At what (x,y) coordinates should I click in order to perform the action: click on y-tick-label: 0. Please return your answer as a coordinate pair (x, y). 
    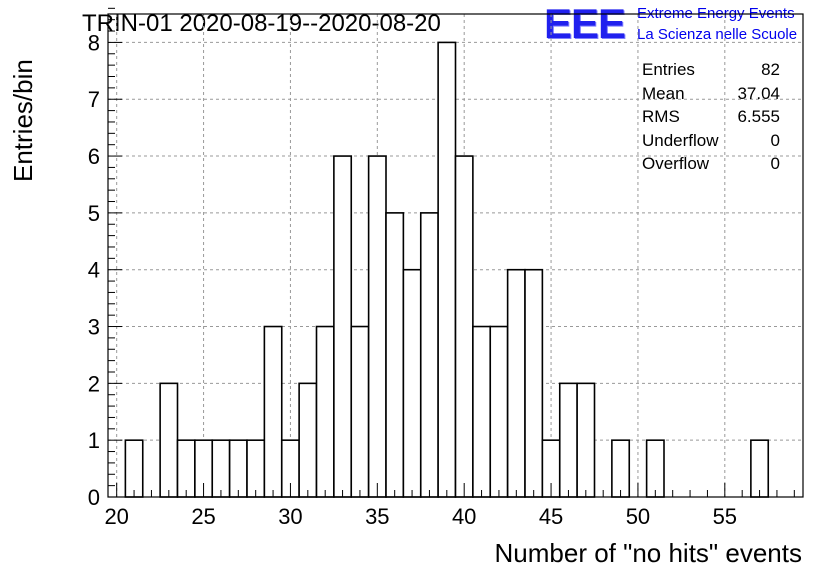
    Looking at the image, I should click on (94, 497).